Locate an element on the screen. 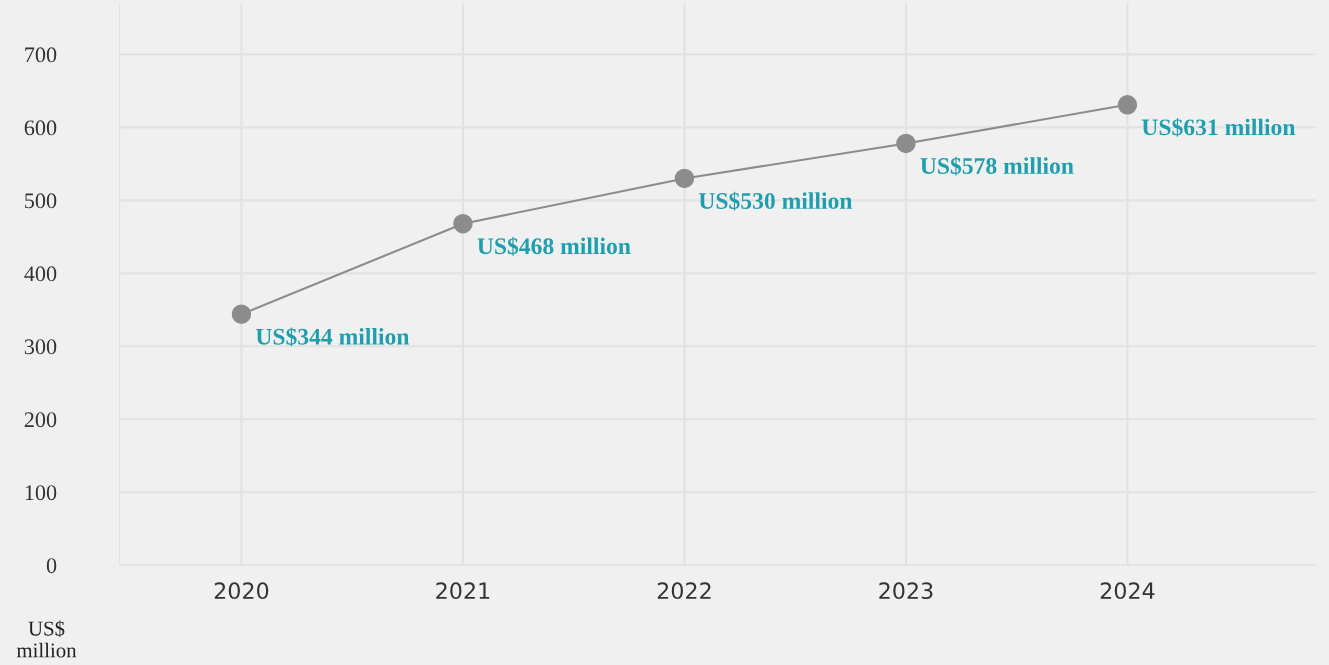 This screenshot has width=1329, height=665. x-tick-label: 2023 is located at coordinates (906, 591).